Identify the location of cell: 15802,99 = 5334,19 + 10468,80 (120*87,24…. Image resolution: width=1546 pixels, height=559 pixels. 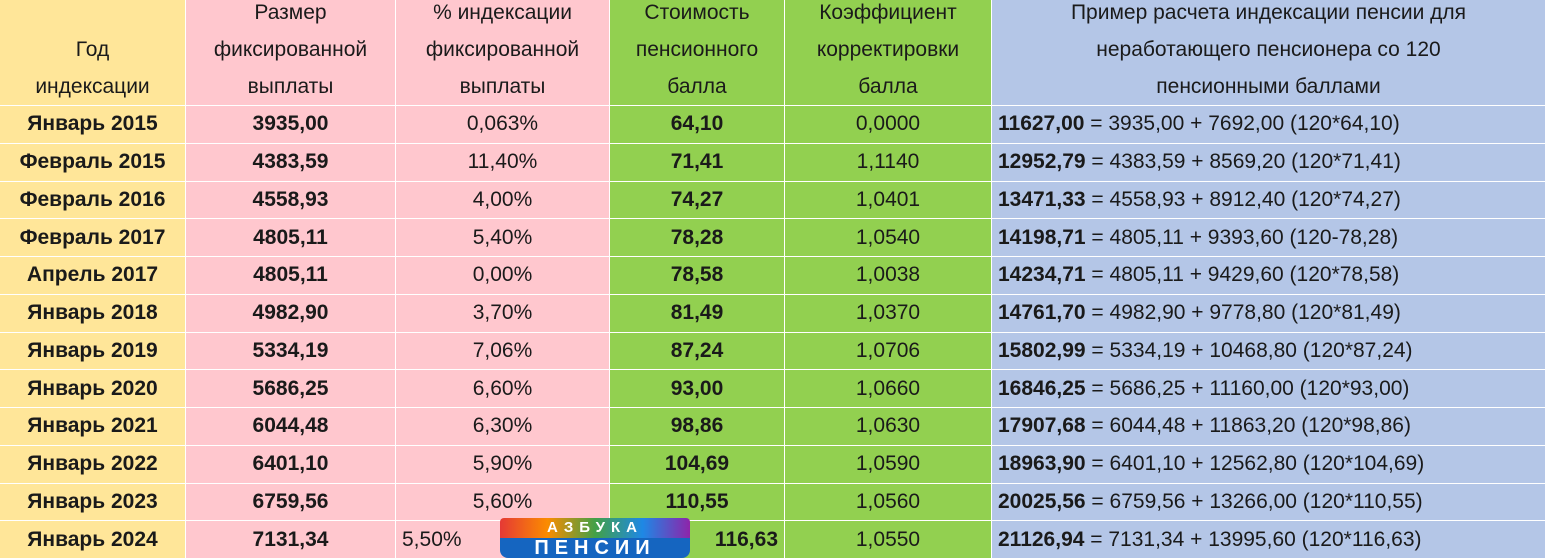
(1269, 351).